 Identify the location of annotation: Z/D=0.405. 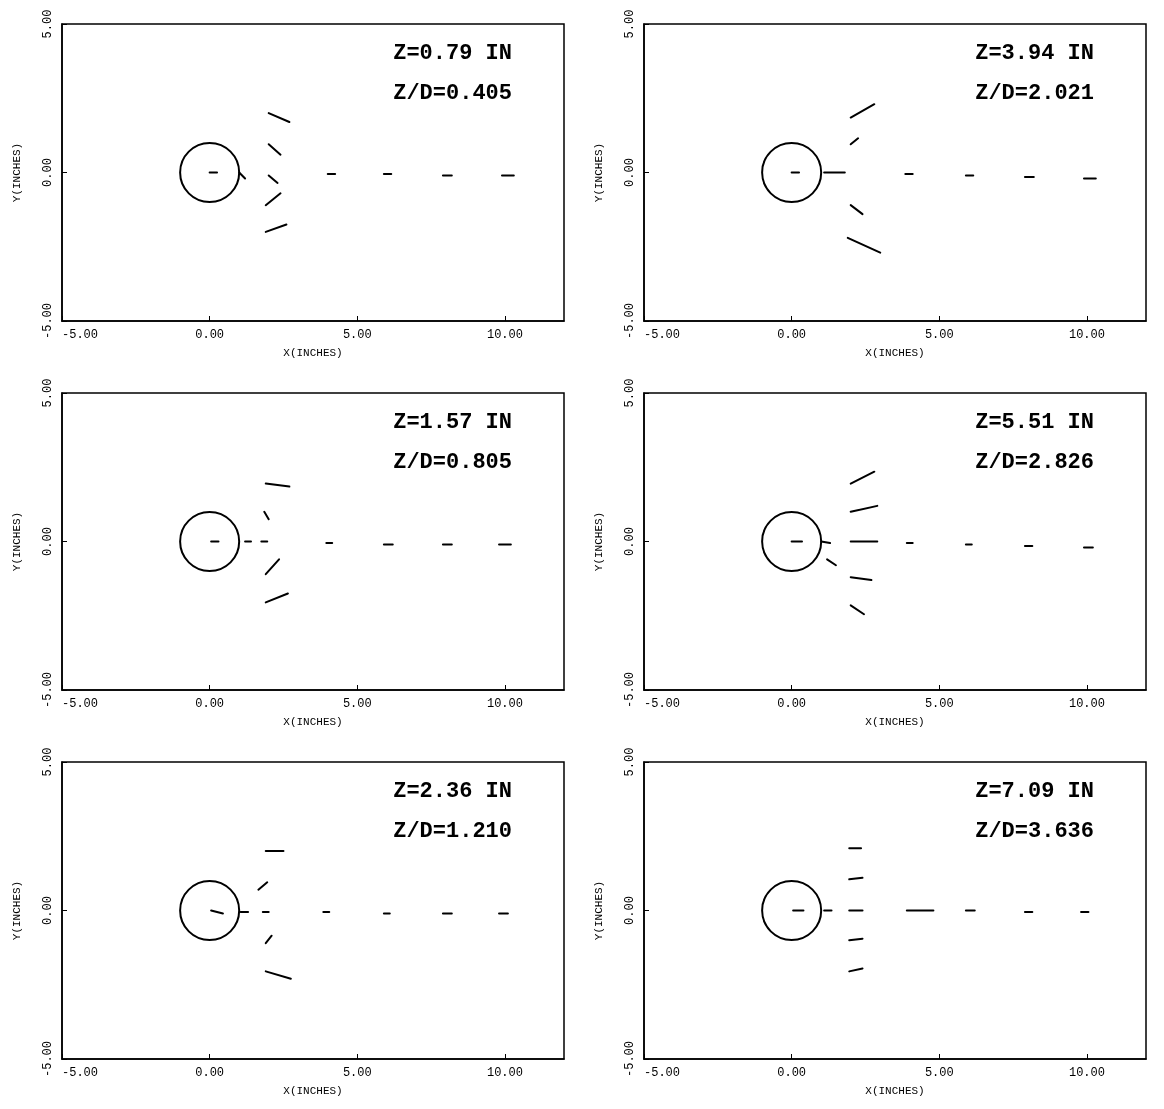
(453, 93).